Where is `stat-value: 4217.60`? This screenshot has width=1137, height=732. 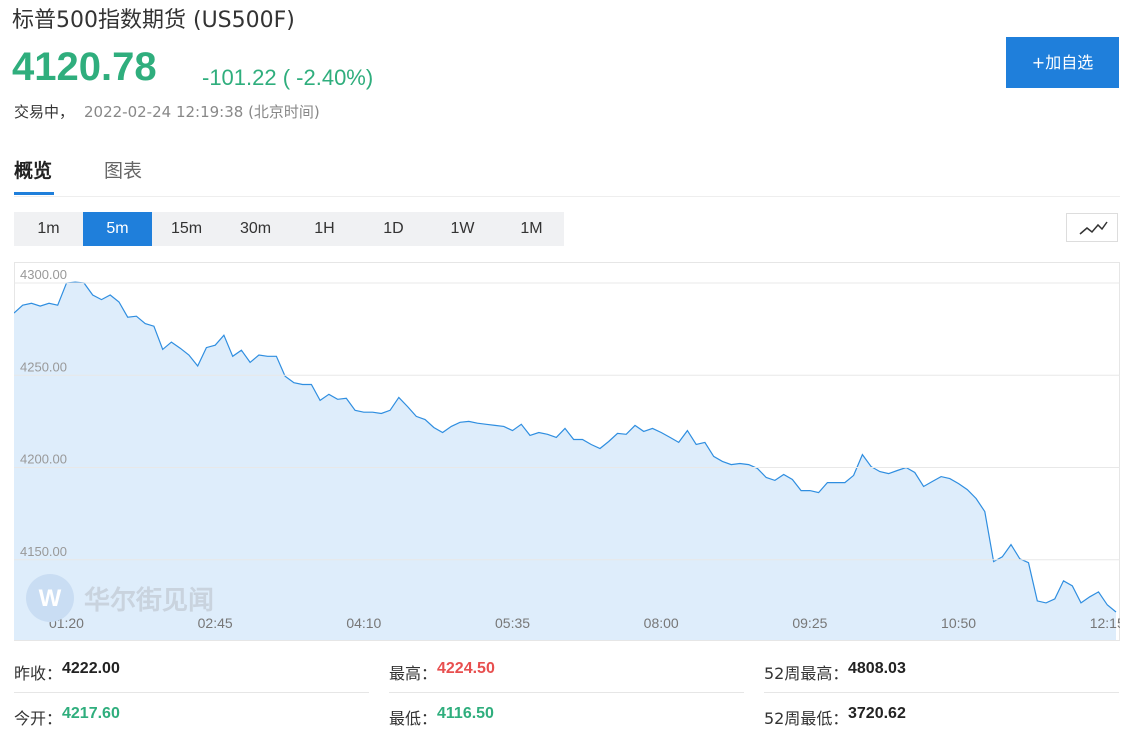 stat-value: 4217.60 is located at coordinates (91, 713).